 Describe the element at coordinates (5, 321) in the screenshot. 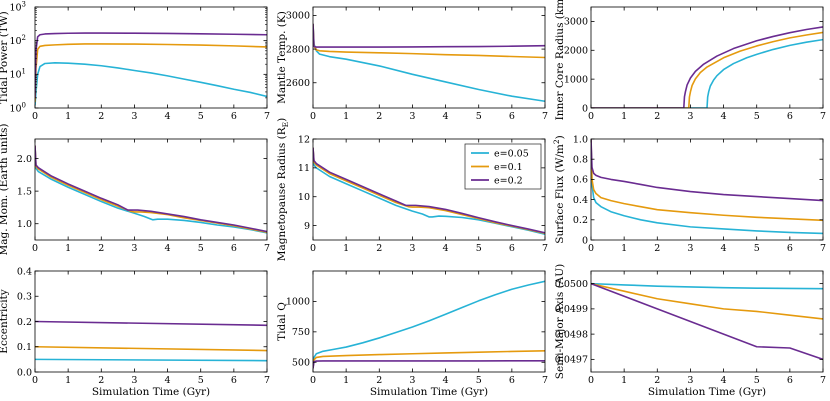

I see `y-axis-label: Eccentricity` at that location.